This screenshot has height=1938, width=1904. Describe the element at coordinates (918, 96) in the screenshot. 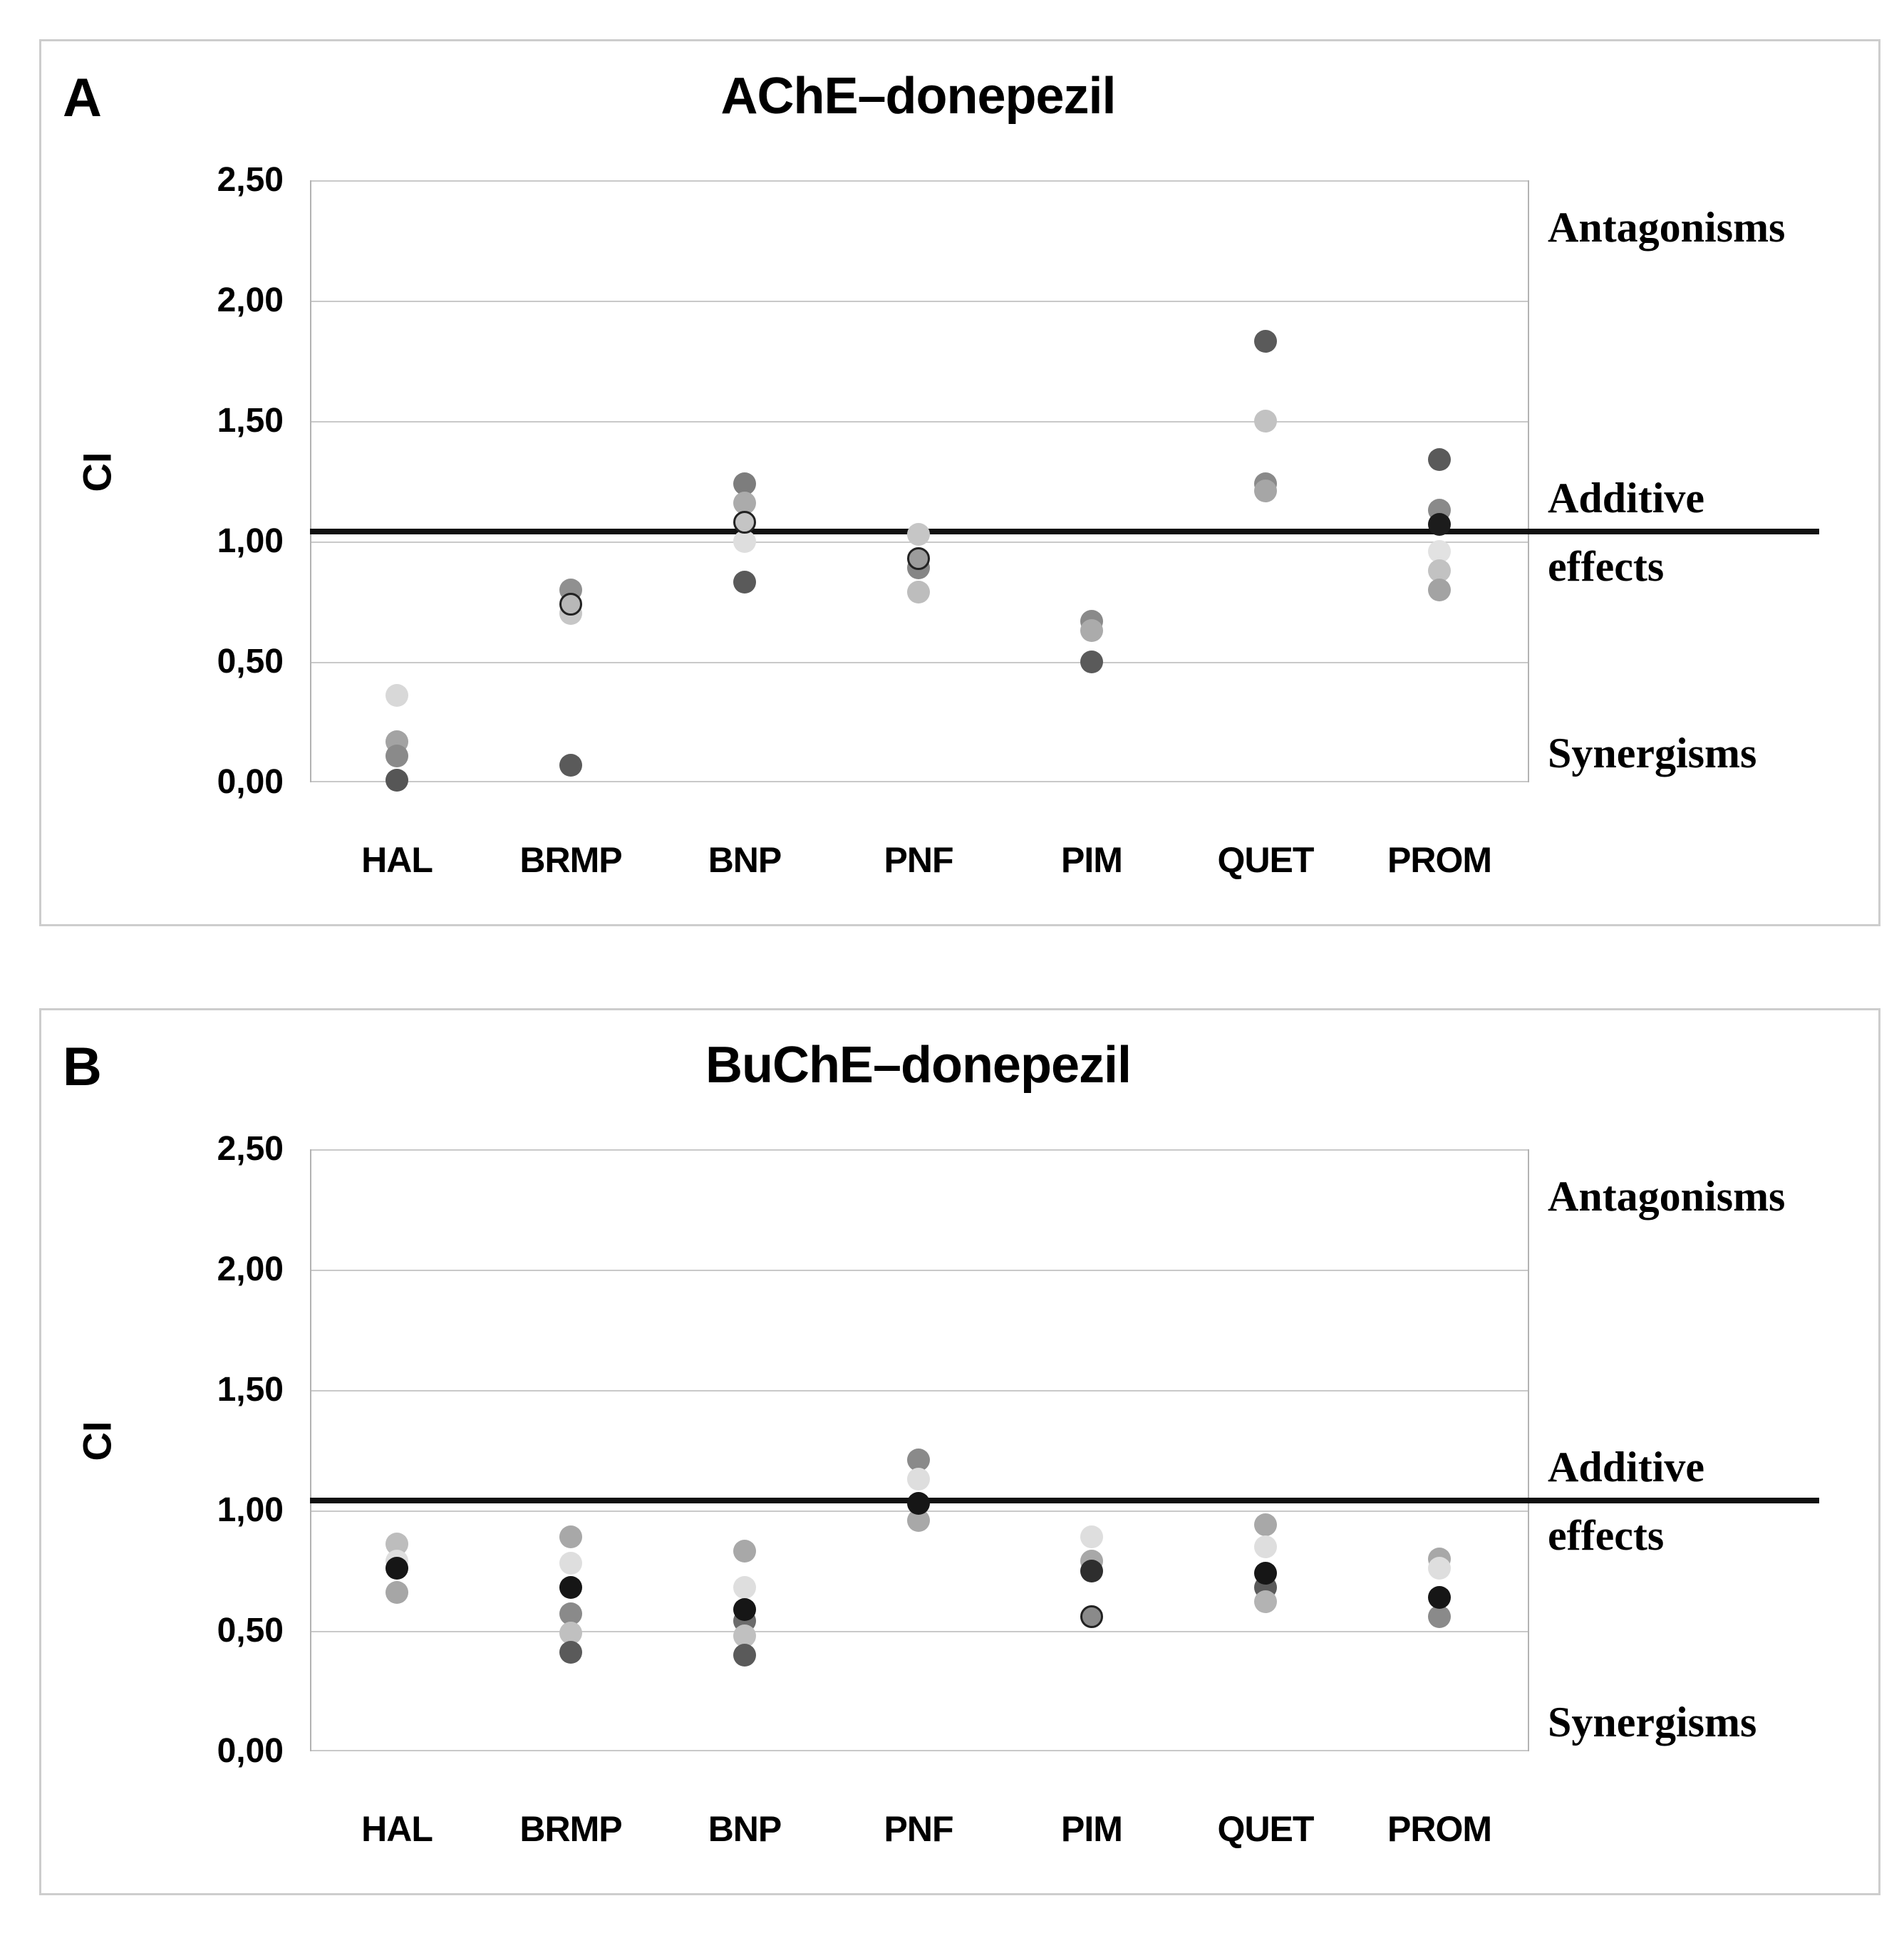

I see `panel-a-title: AChE–donepezil` at that location.